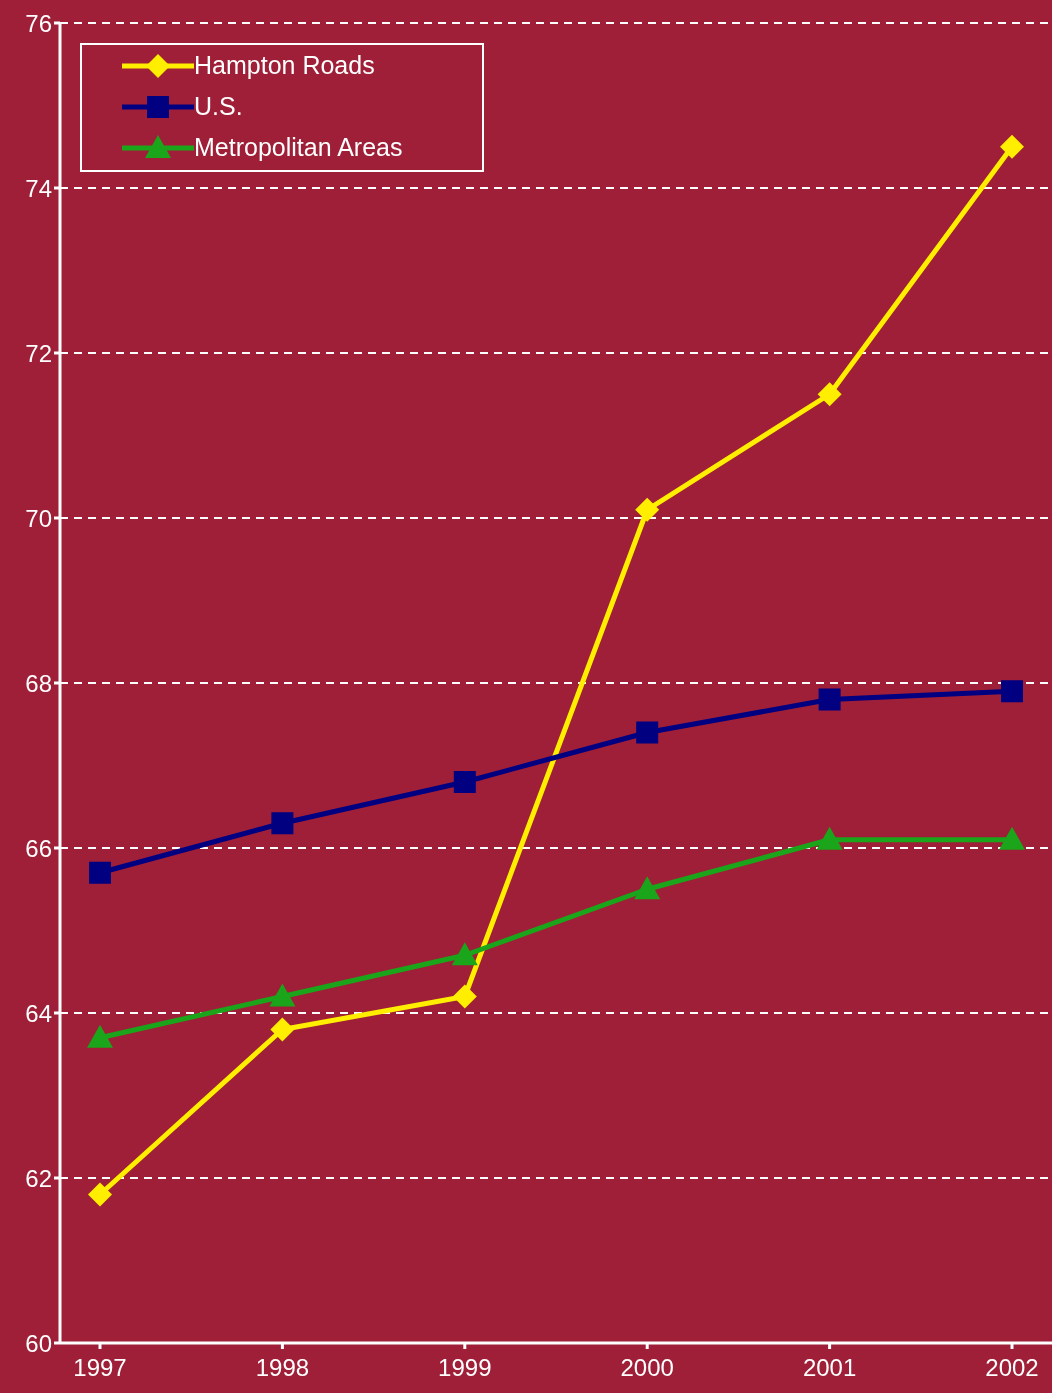 Image resolution: width=1052 pixels, height=1393 pixels. Describe the element at coordinates (829, 1368) in the screenshot. I see `x-tick-label: 2001` at that location.